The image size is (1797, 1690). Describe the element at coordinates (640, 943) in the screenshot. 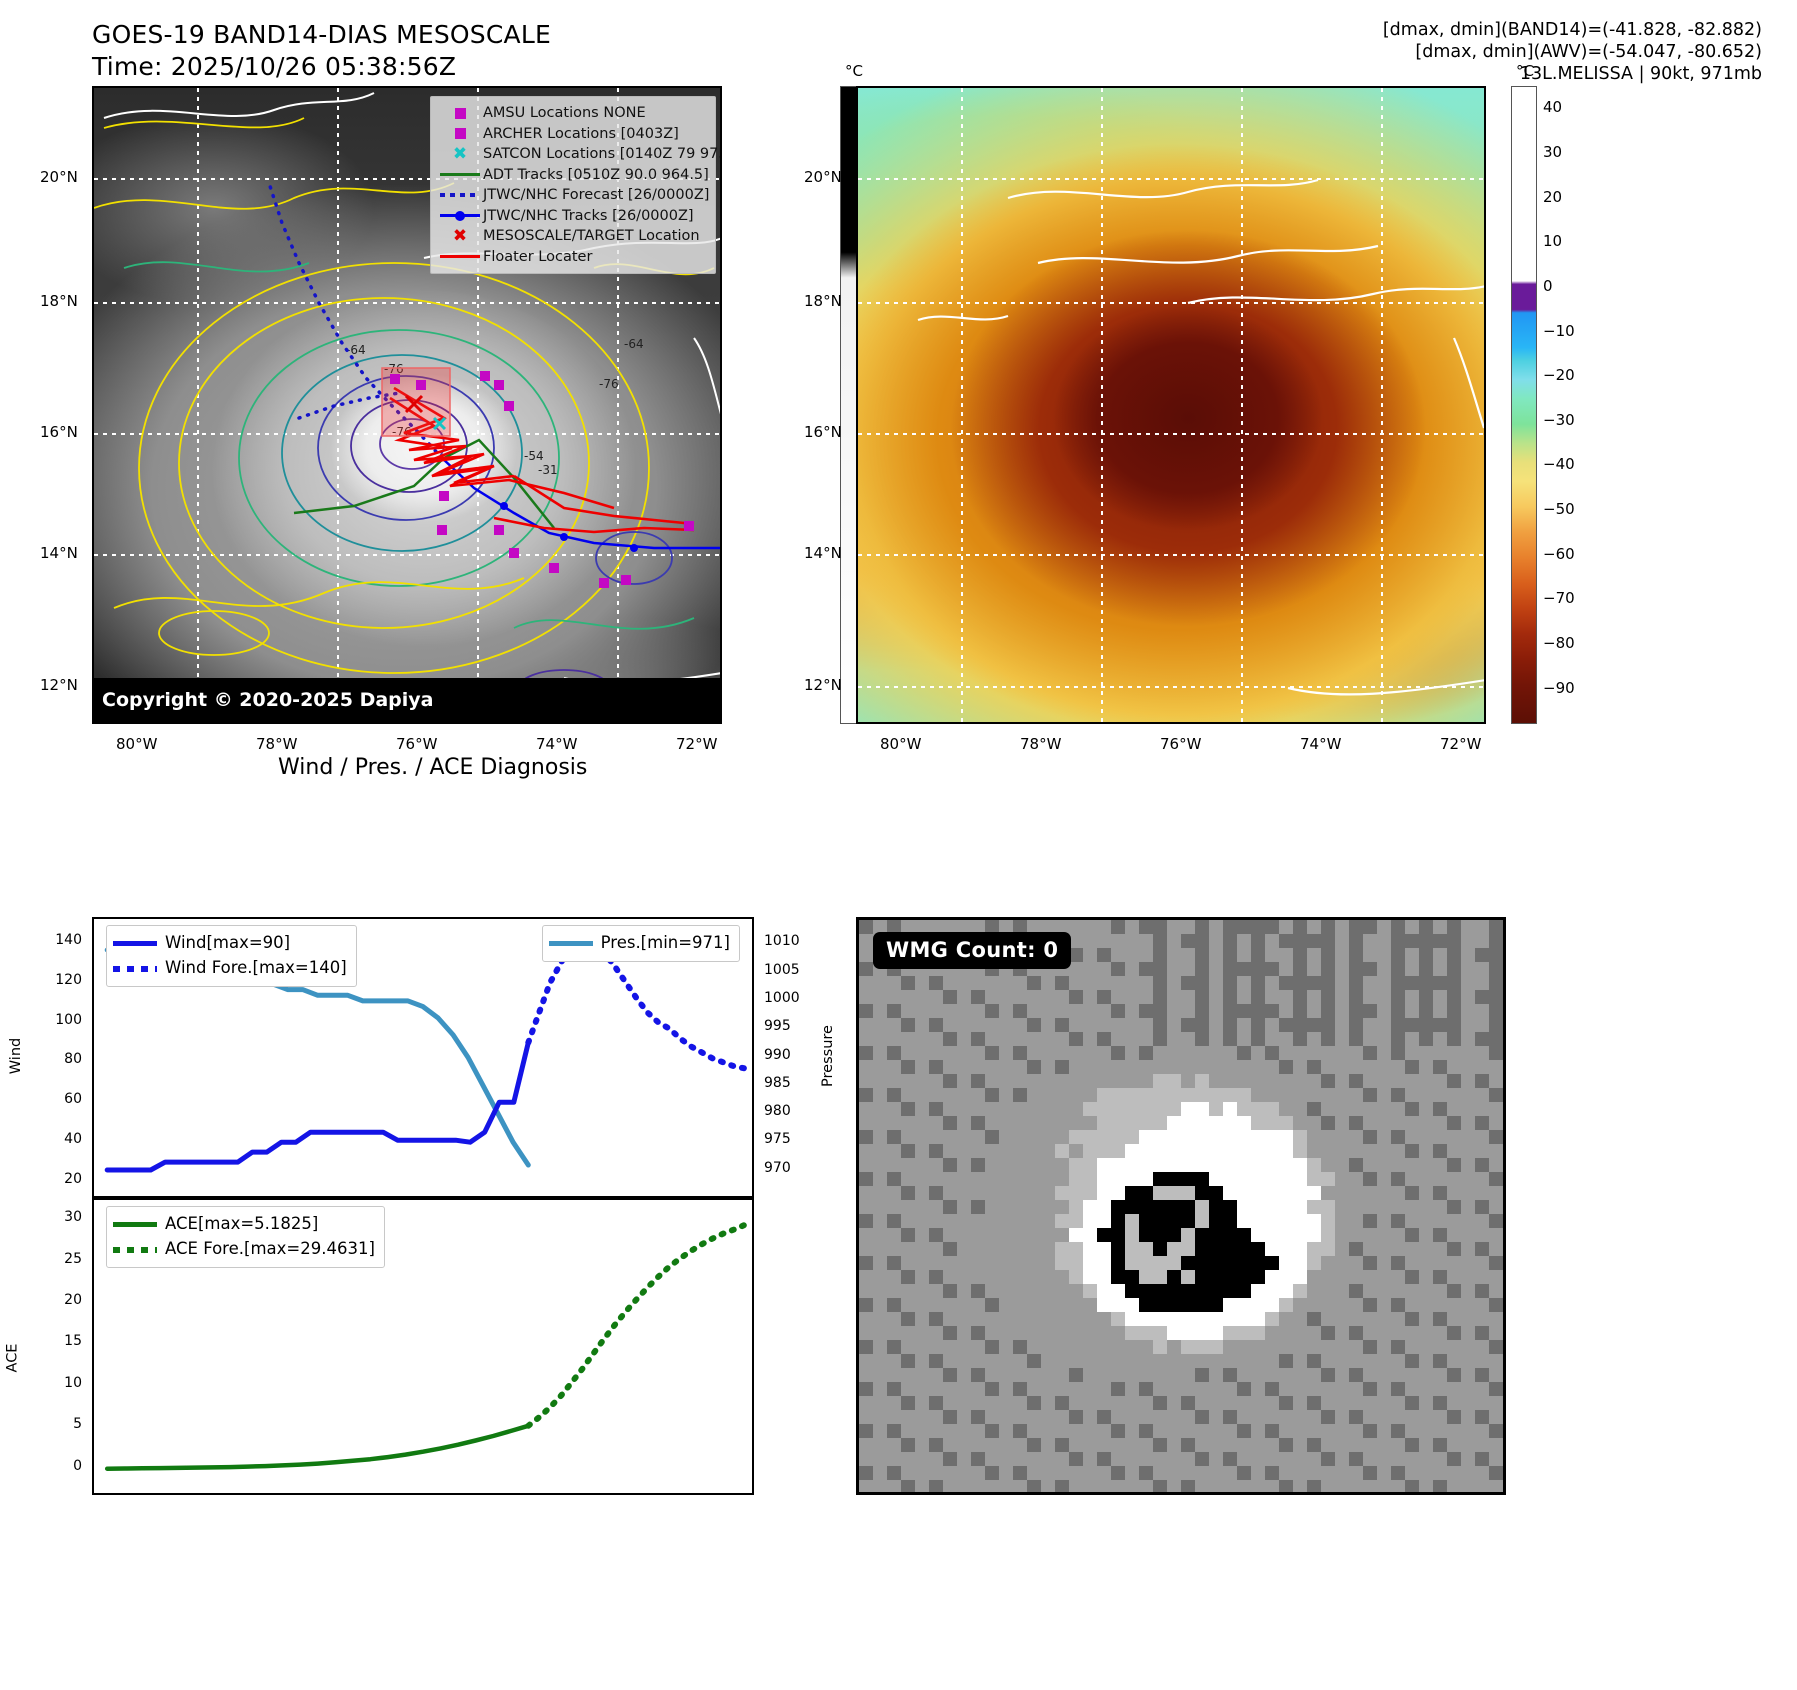

I see `pressure-chart-legend: Pres.[min=971]` at that location.